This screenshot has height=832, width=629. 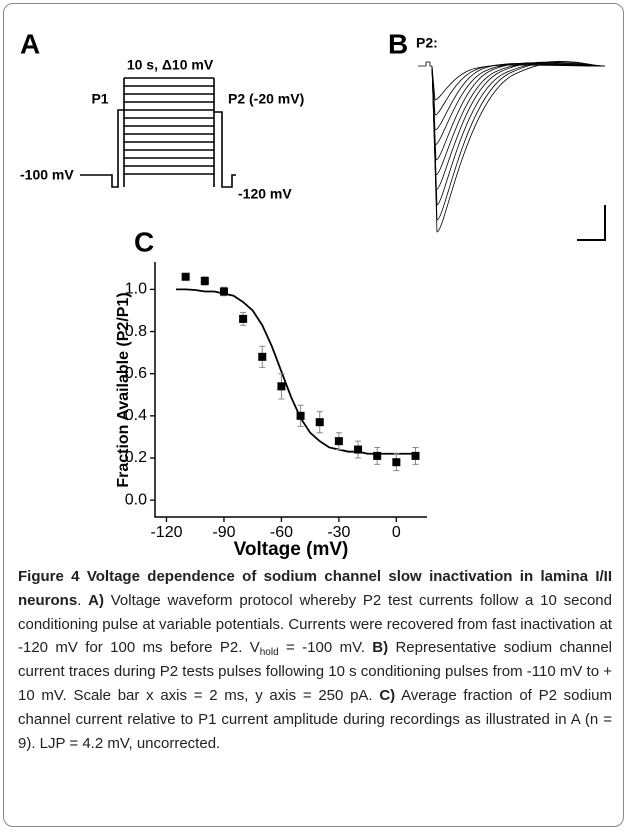 What do you see at coordinates (338, 532) in the screenshot?
I see `x-tick-label: -30` at bounding box center [338, 532].